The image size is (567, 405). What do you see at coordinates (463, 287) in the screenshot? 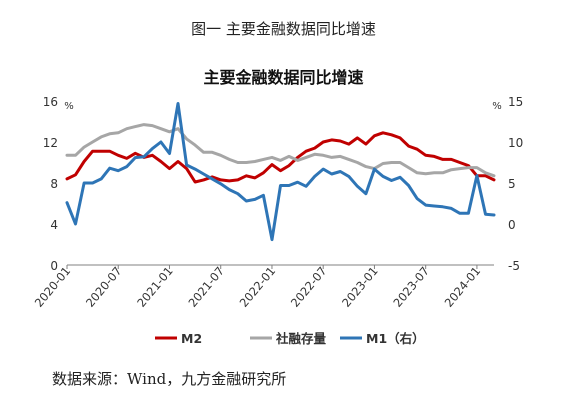
I see `x-axis-tick-label: 2024-01` at bounding box center [463, 287].